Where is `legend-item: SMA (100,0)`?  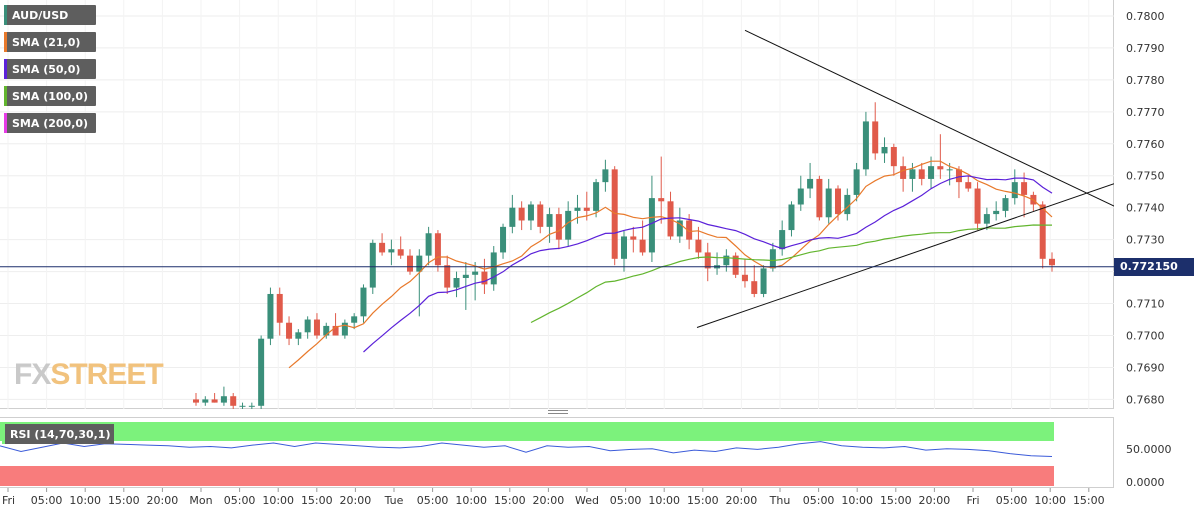 legend-item: SMA (100,0) is located at coordinates (50, 96).